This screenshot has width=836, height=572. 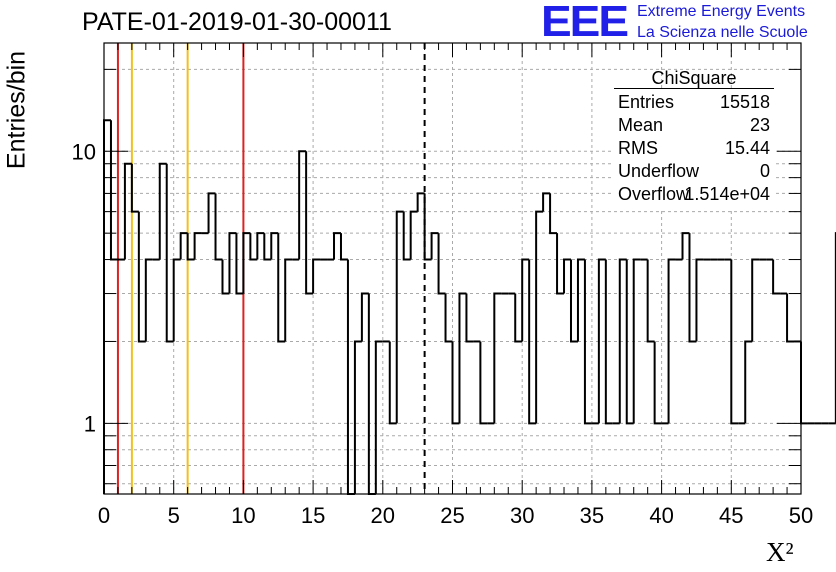 What do you see at coordinates (90, 423) in the screenshot?
I see `y-tick-label: 1` at bounding box center [90, 423].